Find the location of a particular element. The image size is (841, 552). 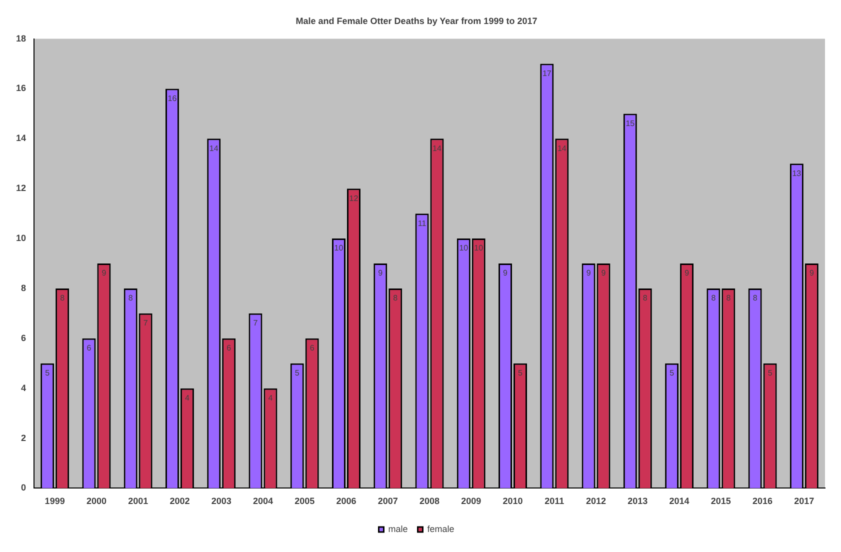

x-tick-label: 2013 is located at coordinates (638, 501).